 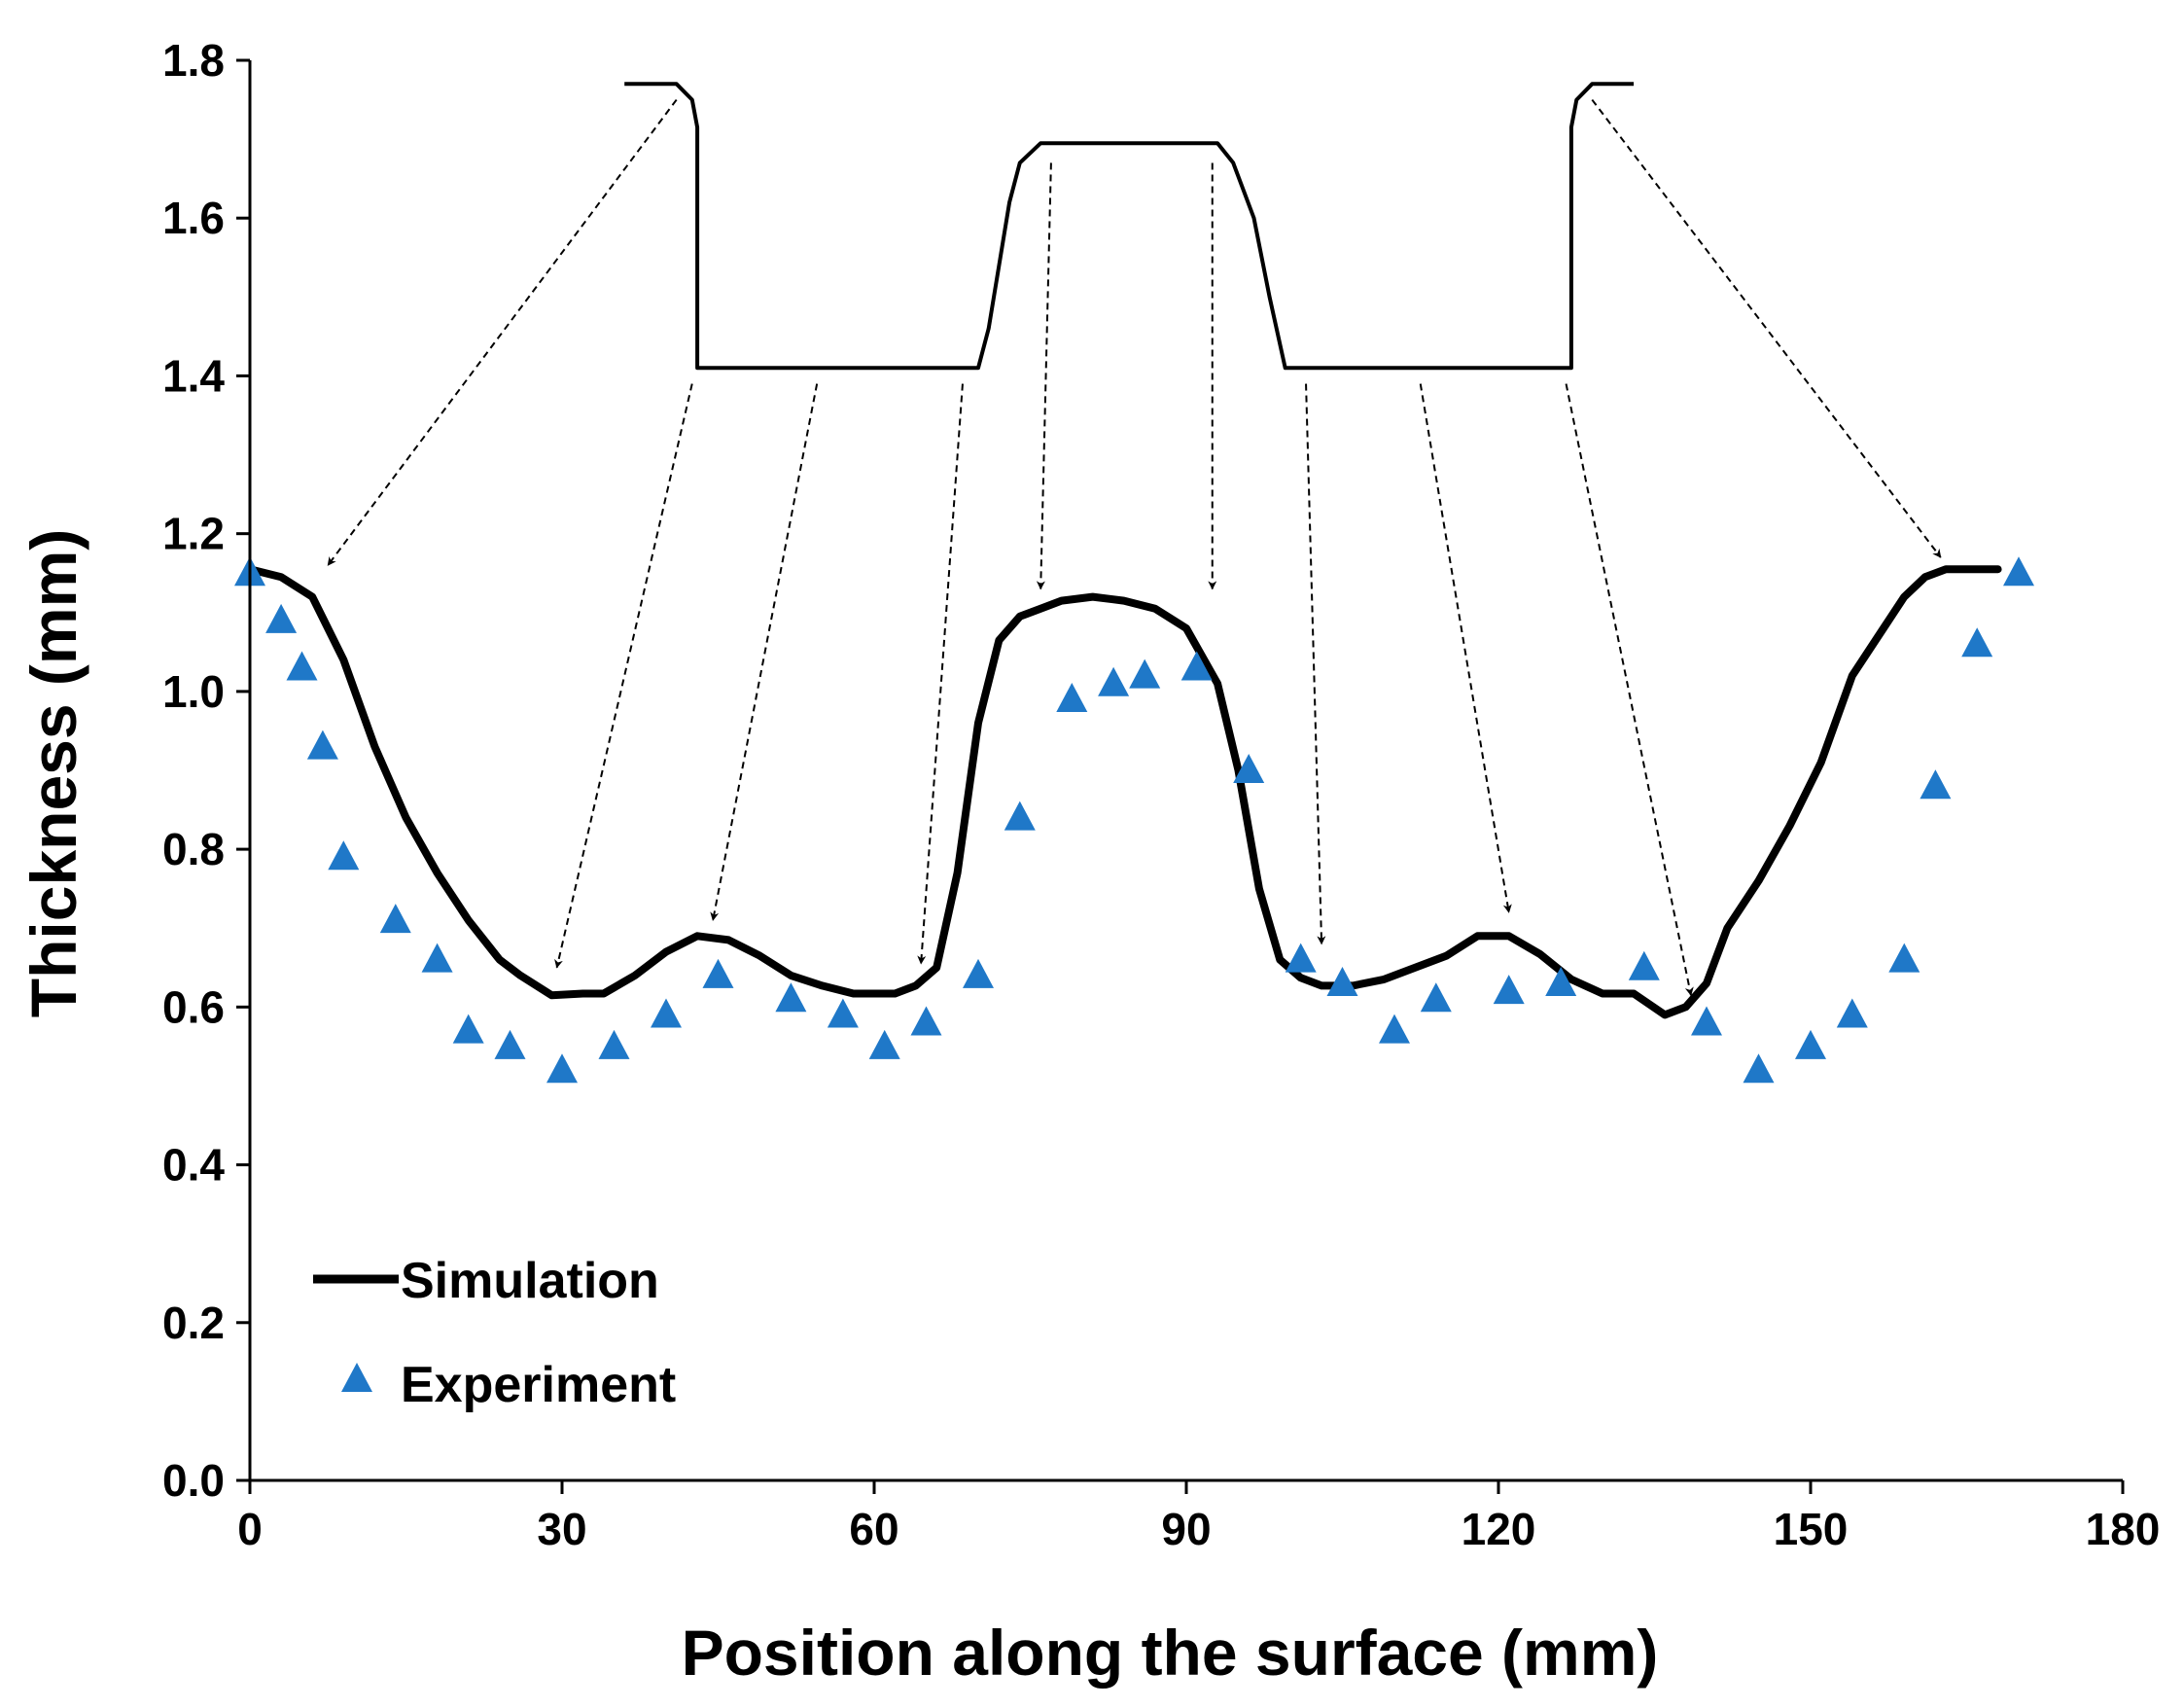 I want to click on x-tick-label: 90, so click(x=1186, y=1529).